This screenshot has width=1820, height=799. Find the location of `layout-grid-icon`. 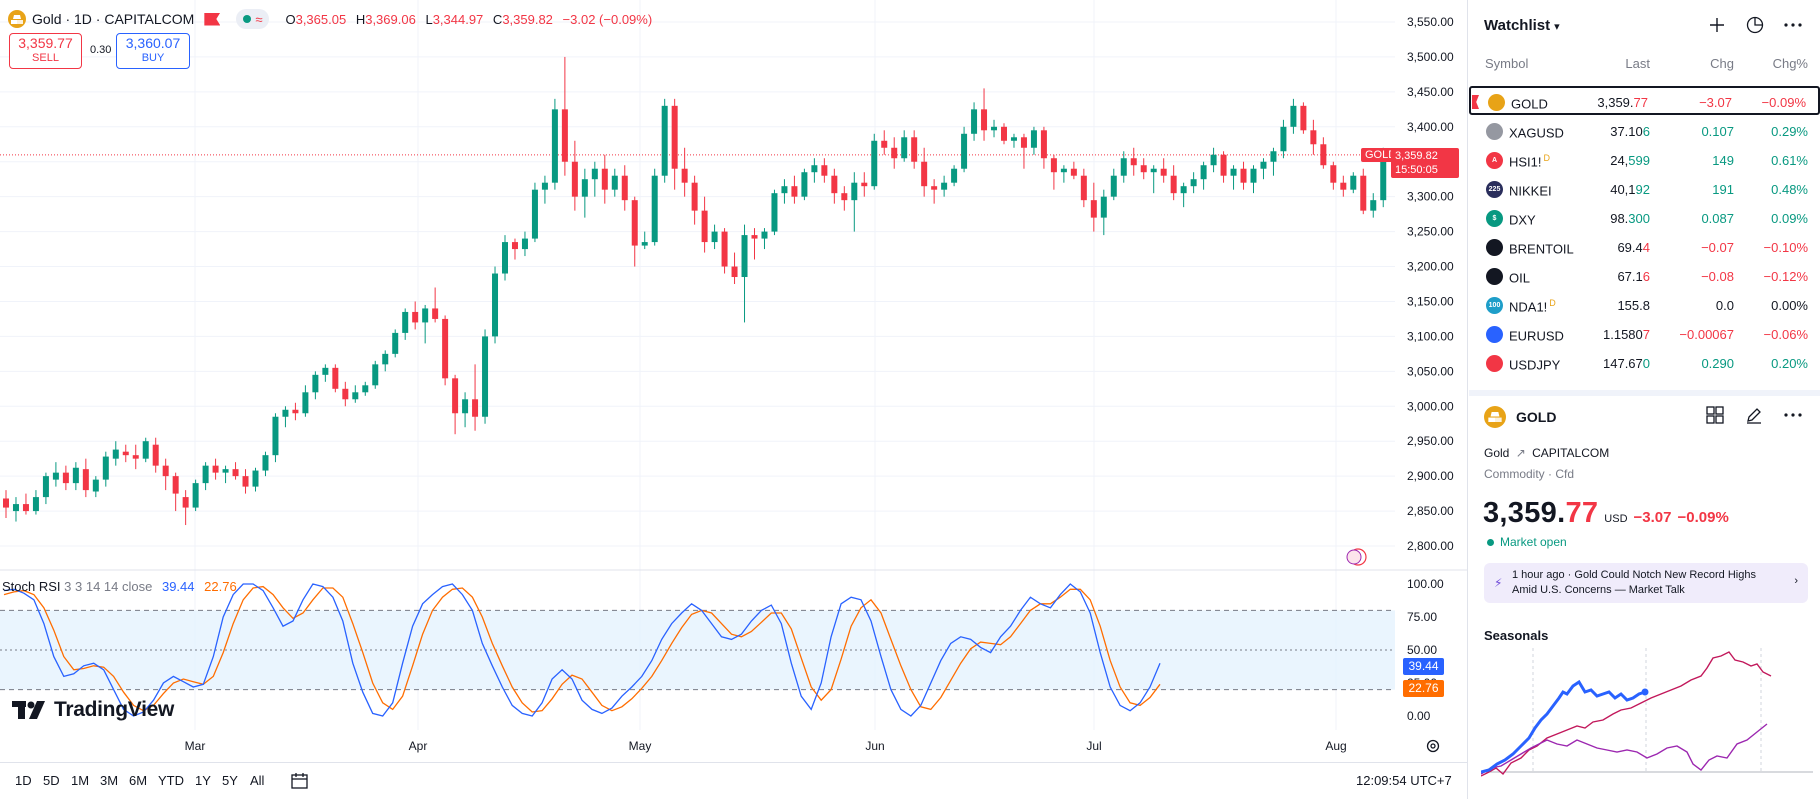

layout-grid-icon is located at coordinates (1715, 415).